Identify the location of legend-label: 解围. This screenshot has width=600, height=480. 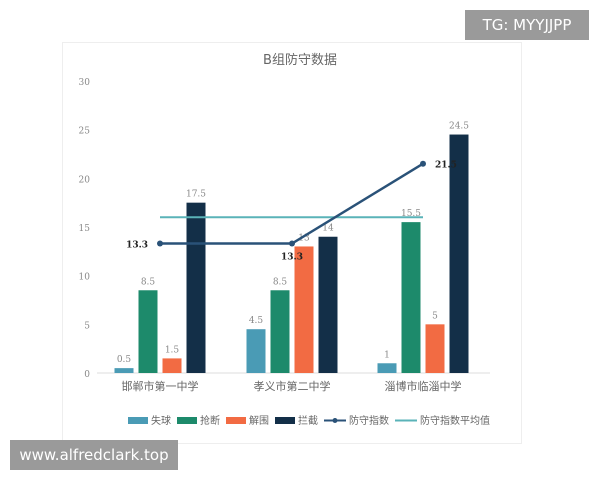
(259, 420).